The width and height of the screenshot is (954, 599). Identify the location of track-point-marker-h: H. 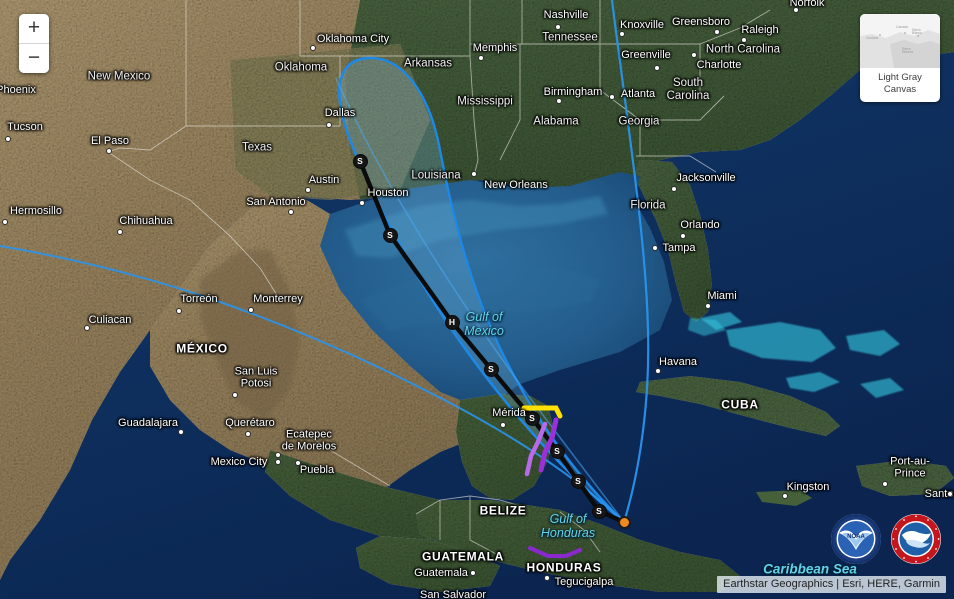
(452, 322).